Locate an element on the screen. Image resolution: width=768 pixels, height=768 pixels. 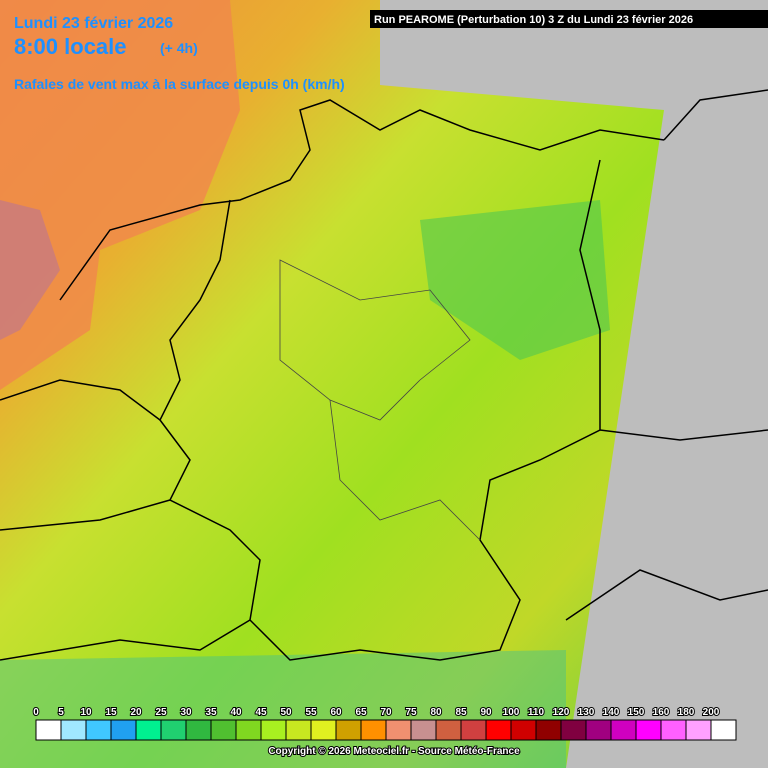
belgium-border is located at coordinates (80, 400).